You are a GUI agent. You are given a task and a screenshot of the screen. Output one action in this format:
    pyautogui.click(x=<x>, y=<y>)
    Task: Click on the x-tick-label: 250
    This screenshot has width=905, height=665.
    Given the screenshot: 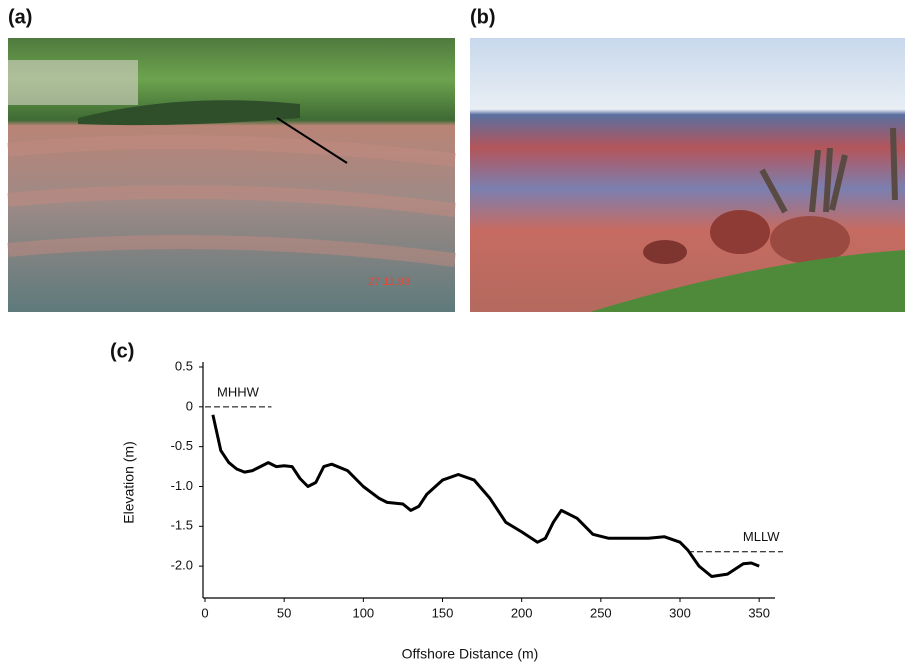 What is the action you would take?
    pyautogui.click(x=601, y=612)
    